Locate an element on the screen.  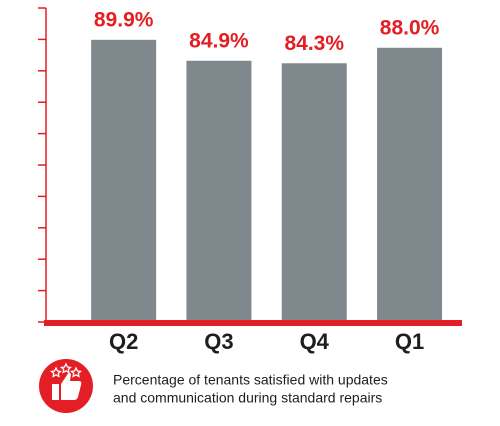
value-label: 84.3% is located at coordinates (314, 43).